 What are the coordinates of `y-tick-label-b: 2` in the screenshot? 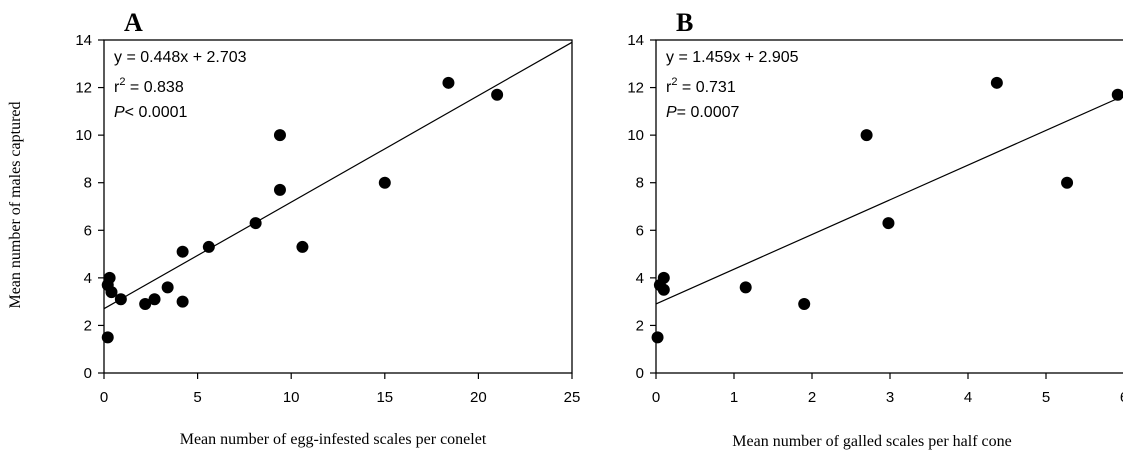 It's located at (640, 325).